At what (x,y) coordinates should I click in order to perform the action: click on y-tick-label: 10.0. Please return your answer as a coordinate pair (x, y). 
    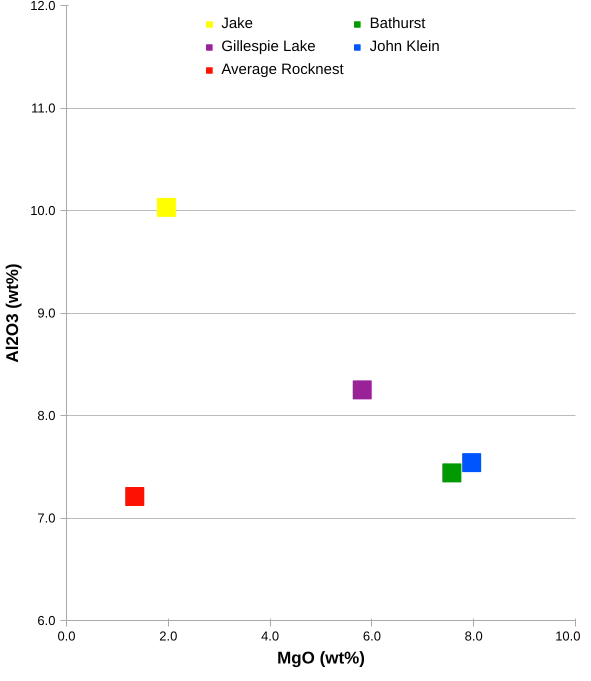
    Looking at the image, I should click on (43, 210).